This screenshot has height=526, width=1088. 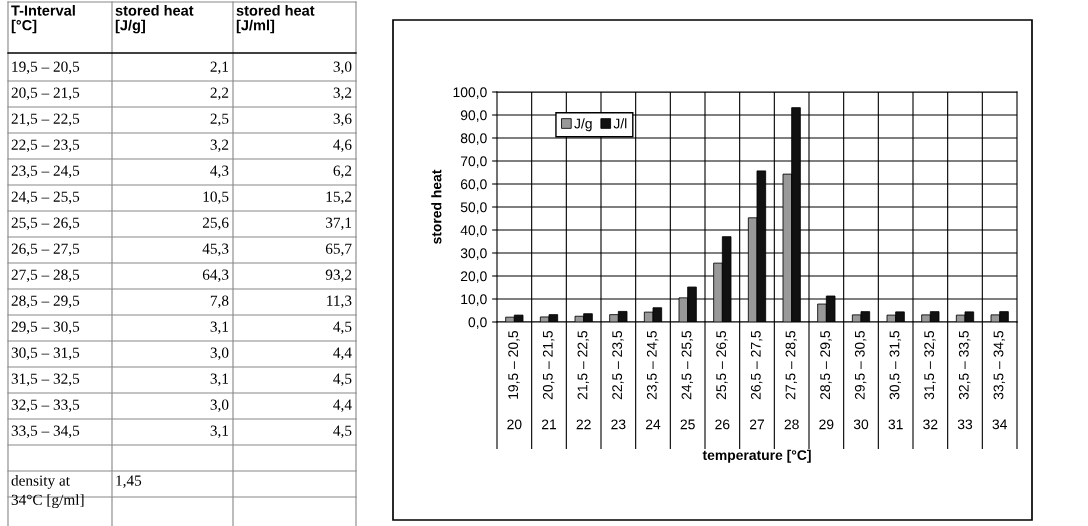 What do you see at coordinates (339, 302) in the screenshot?
I see `text: 11,3` at bounding box center [339, 302].